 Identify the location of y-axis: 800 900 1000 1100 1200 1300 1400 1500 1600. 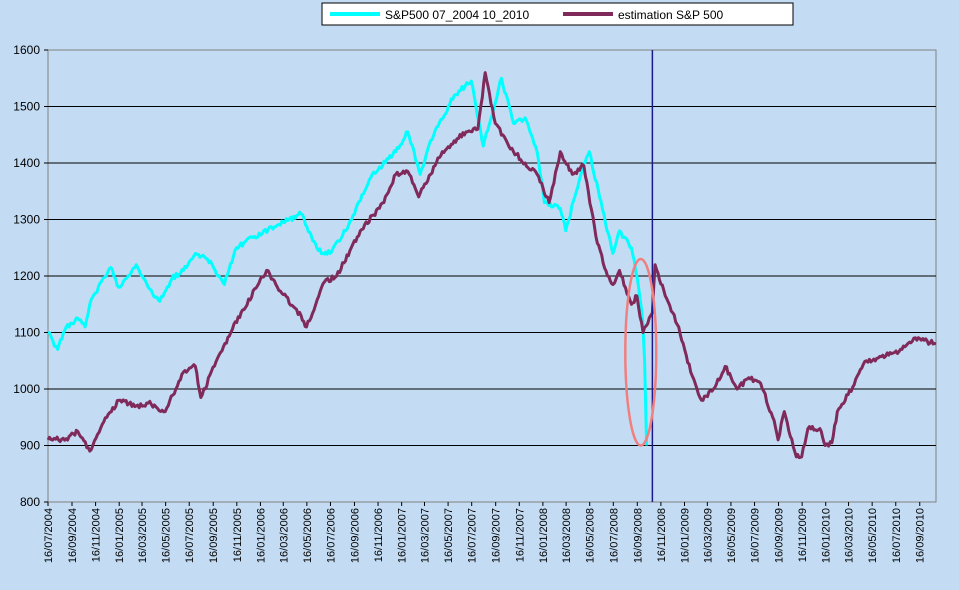
(30, 276).